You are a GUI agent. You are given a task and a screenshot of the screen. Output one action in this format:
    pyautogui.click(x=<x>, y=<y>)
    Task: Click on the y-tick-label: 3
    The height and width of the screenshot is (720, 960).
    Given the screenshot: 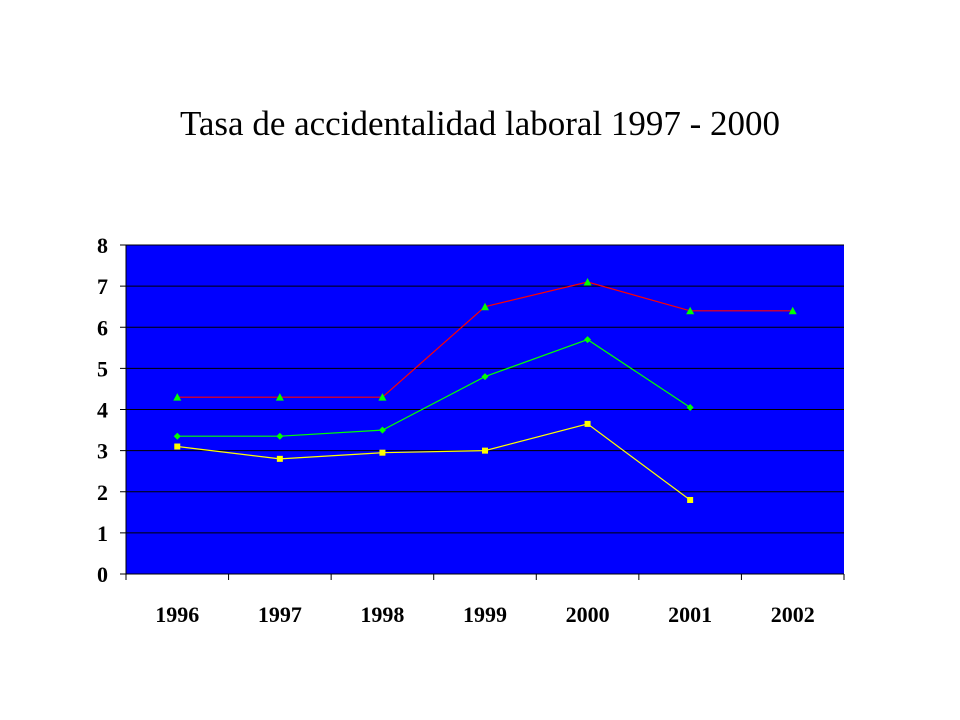 What is the action you would take?
    pyautogui.click(x=102, y=451)
    